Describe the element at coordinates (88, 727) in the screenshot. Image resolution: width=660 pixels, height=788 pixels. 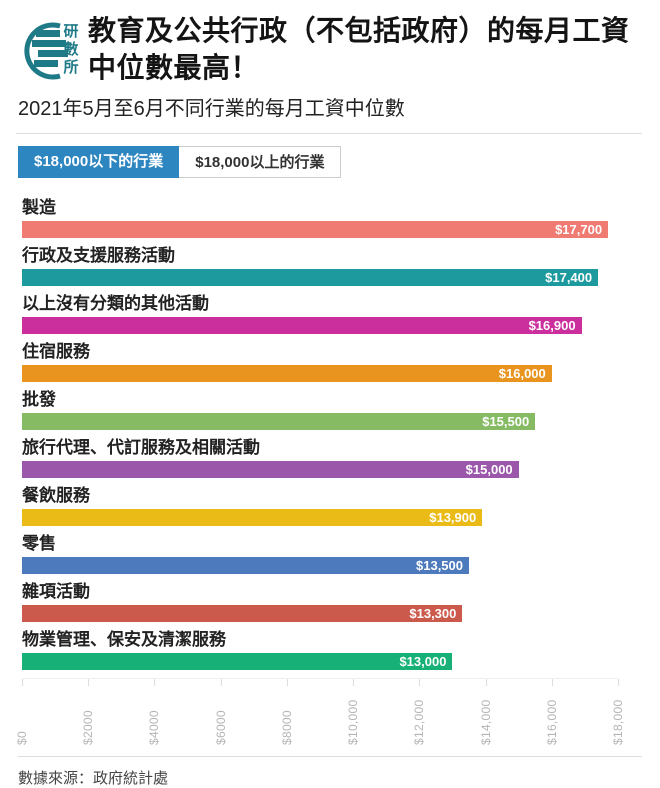
I see `x-axis-tick-label: $2000` at that location.